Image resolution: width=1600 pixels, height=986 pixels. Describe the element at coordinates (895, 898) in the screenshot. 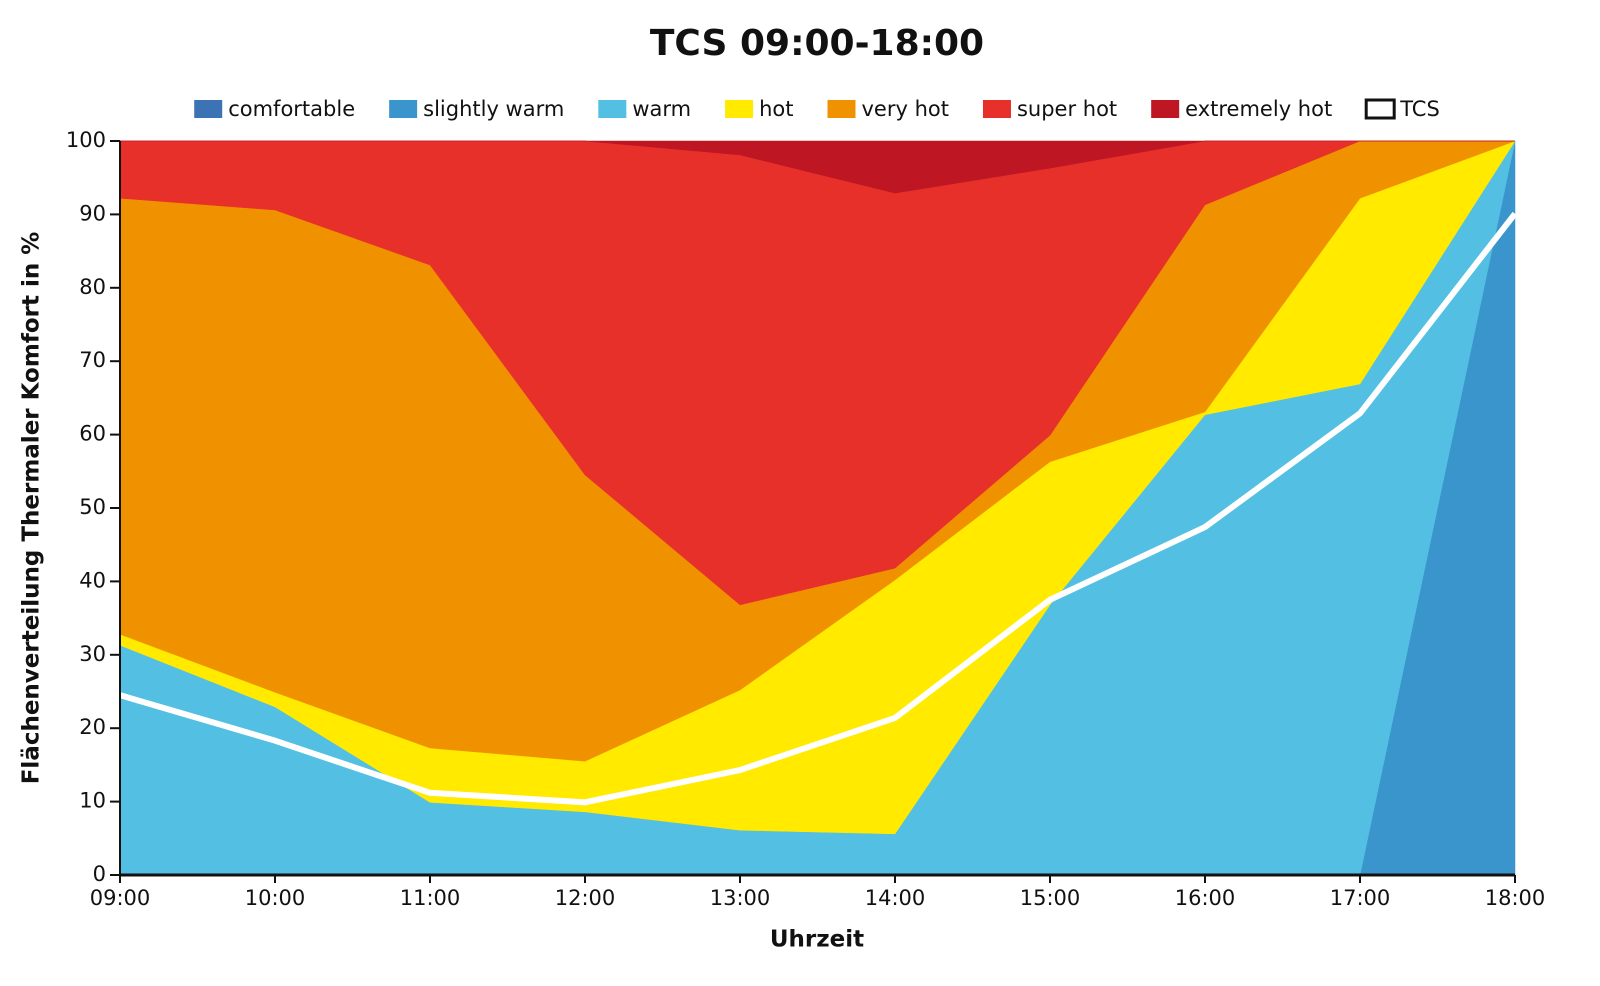

I see `x-tick-label: 14:00` at that location.